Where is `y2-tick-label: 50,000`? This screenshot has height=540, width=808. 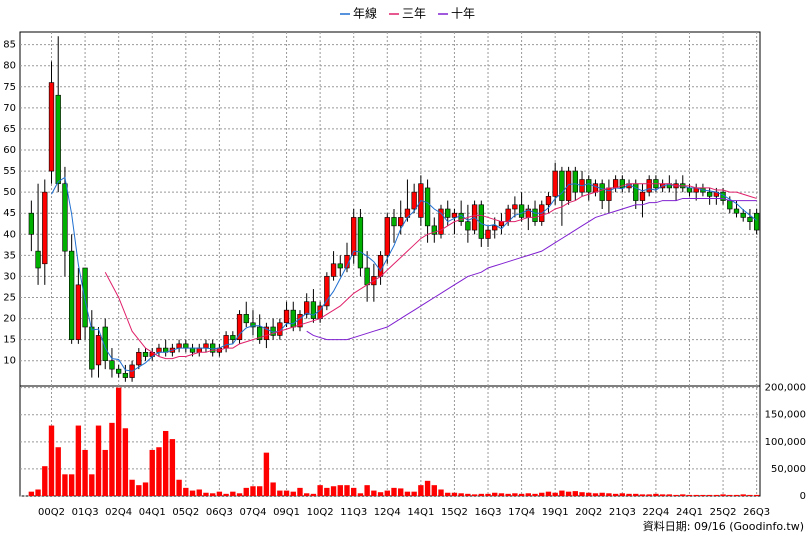
y2-tick-label: 50,000 is located at coordinates (788, 469).